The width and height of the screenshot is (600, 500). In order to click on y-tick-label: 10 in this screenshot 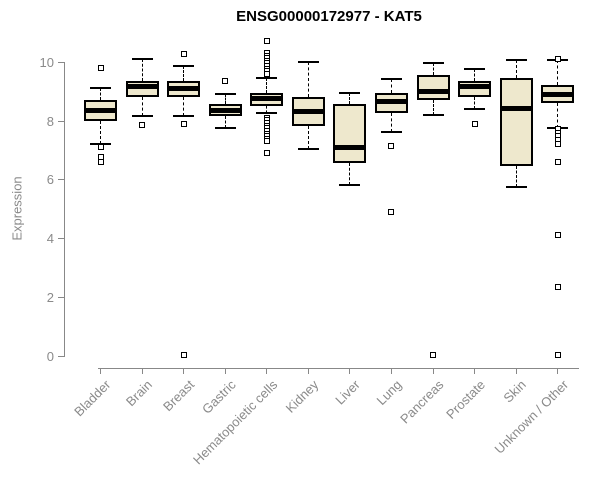, I will do `click(46, 62)`.